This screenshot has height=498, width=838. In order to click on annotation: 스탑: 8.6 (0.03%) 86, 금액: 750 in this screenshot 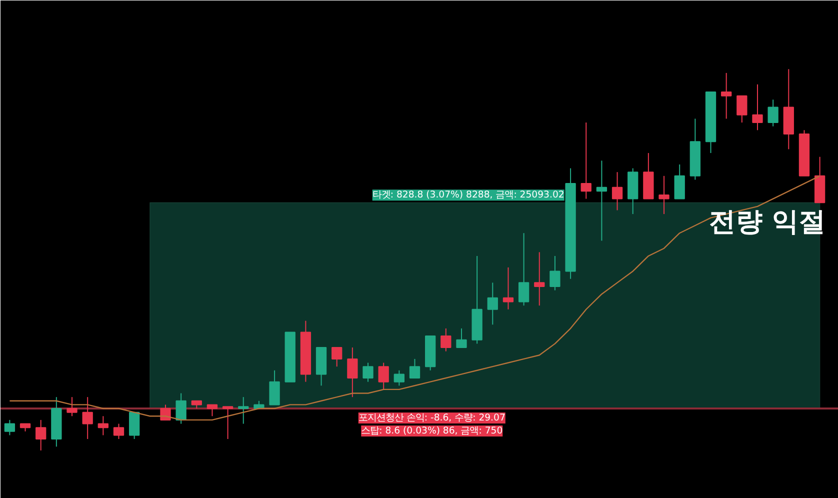, I will do `click(432, 431)`.